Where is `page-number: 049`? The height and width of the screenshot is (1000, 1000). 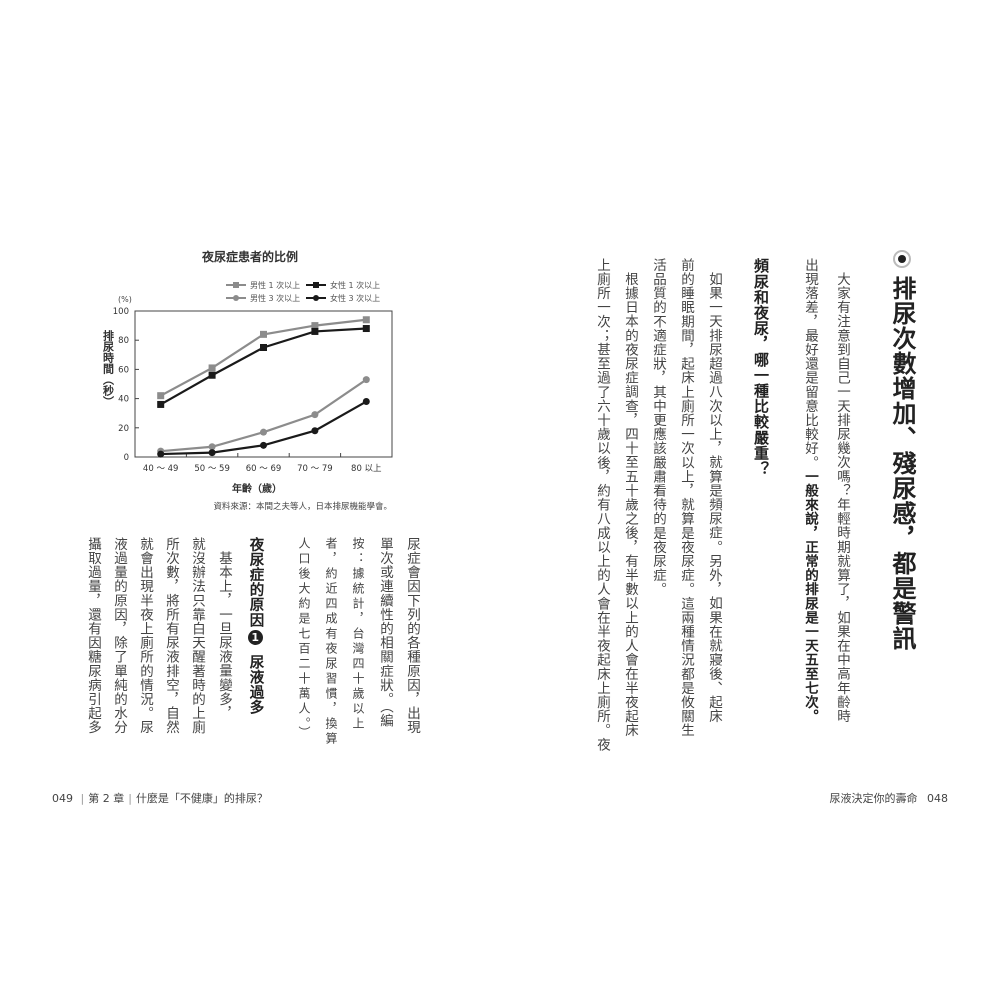
page-number: 049 is located at coordinates (62, 798).